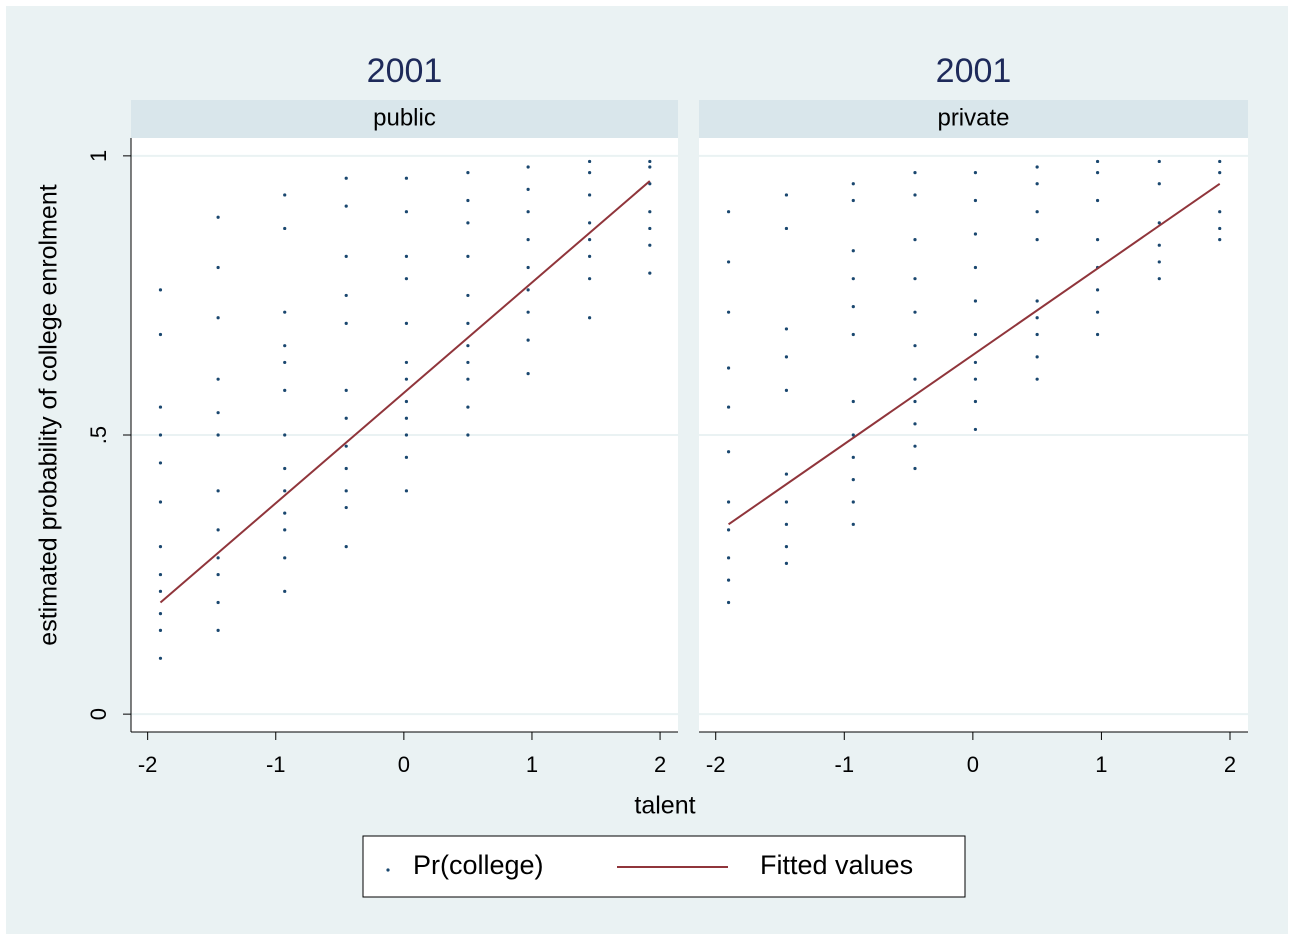 The width and height of the screenshot is (1294, 940). What do you see at coordinates (532, 764) in the screenshot?
I see `x-tick-label: 1` at bounding box center [532, 764].